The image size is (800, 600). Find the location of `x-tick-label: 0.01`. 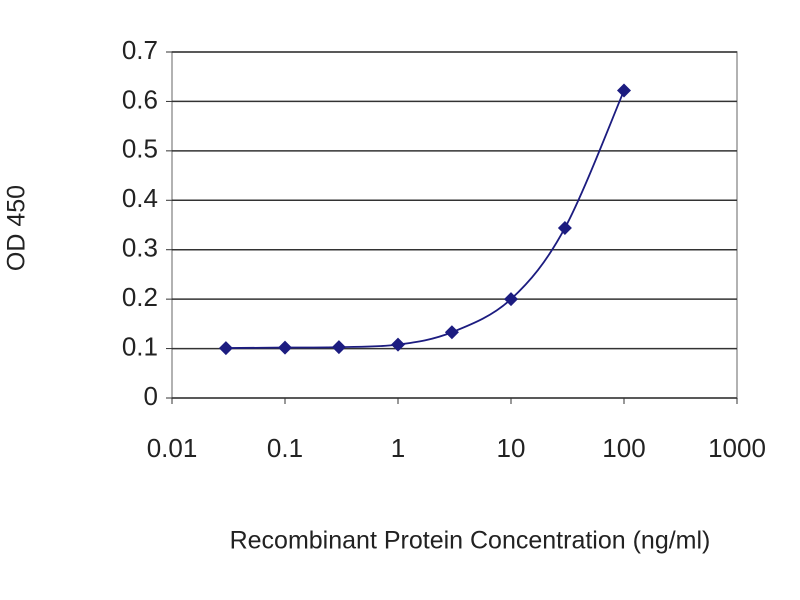

x-tick-label: 0.01 is located at coordinates (172, 448).